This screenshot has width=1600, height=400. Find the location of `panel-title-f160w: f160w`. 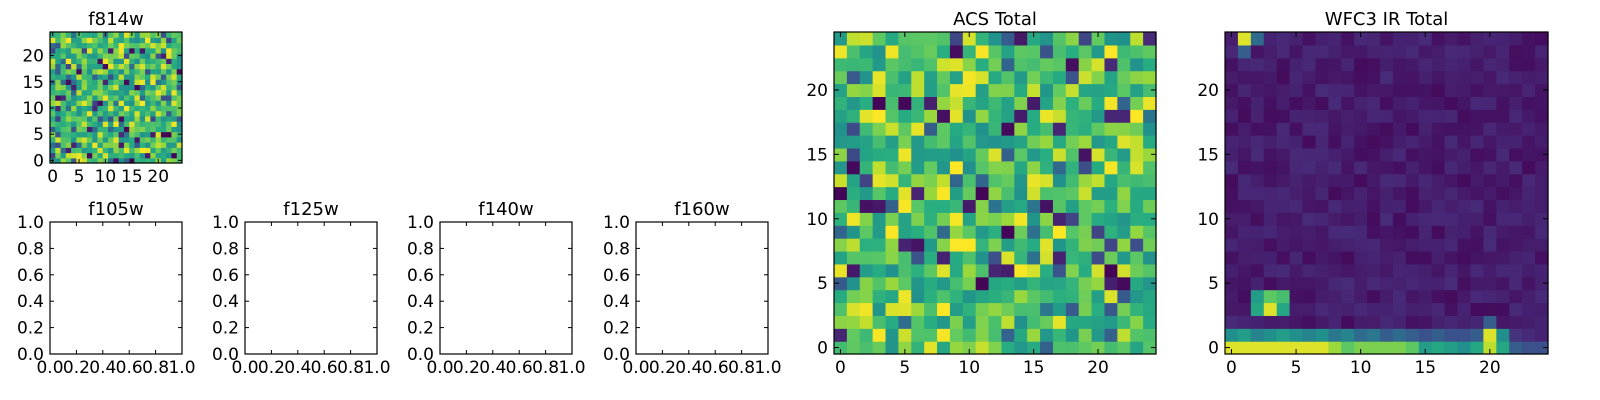

panel-title-f160w: f160w is located at coordinates (701, 209).